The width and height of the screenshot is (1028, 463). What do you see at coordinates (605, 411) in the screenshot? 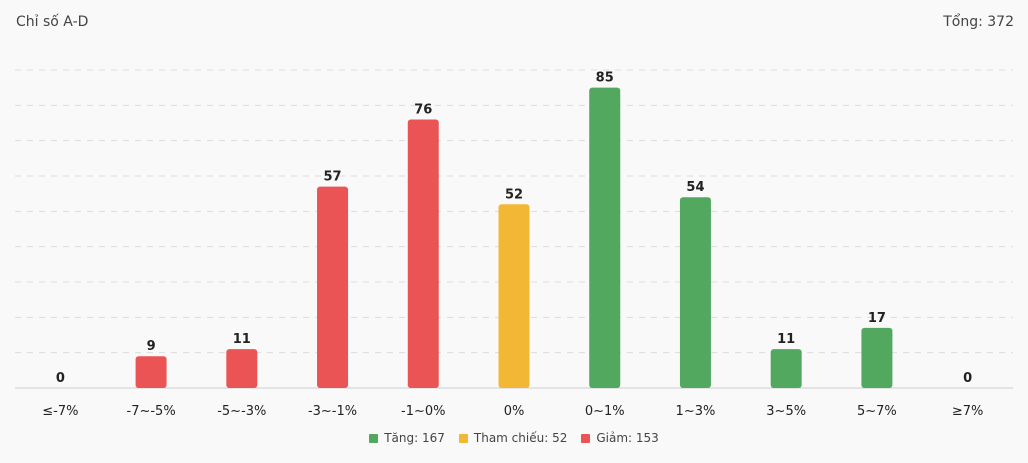
I see `x-tick-label: 0~1%` at bounding box center [605, 411].